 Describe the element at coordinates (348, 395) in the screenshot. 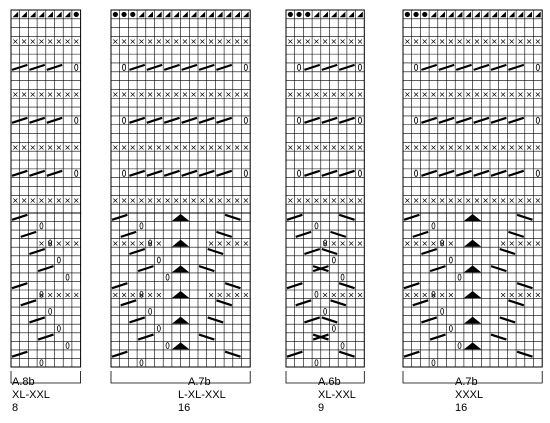

I see `chart-label-a6b: A.6b XL-XXL 9` at that location.